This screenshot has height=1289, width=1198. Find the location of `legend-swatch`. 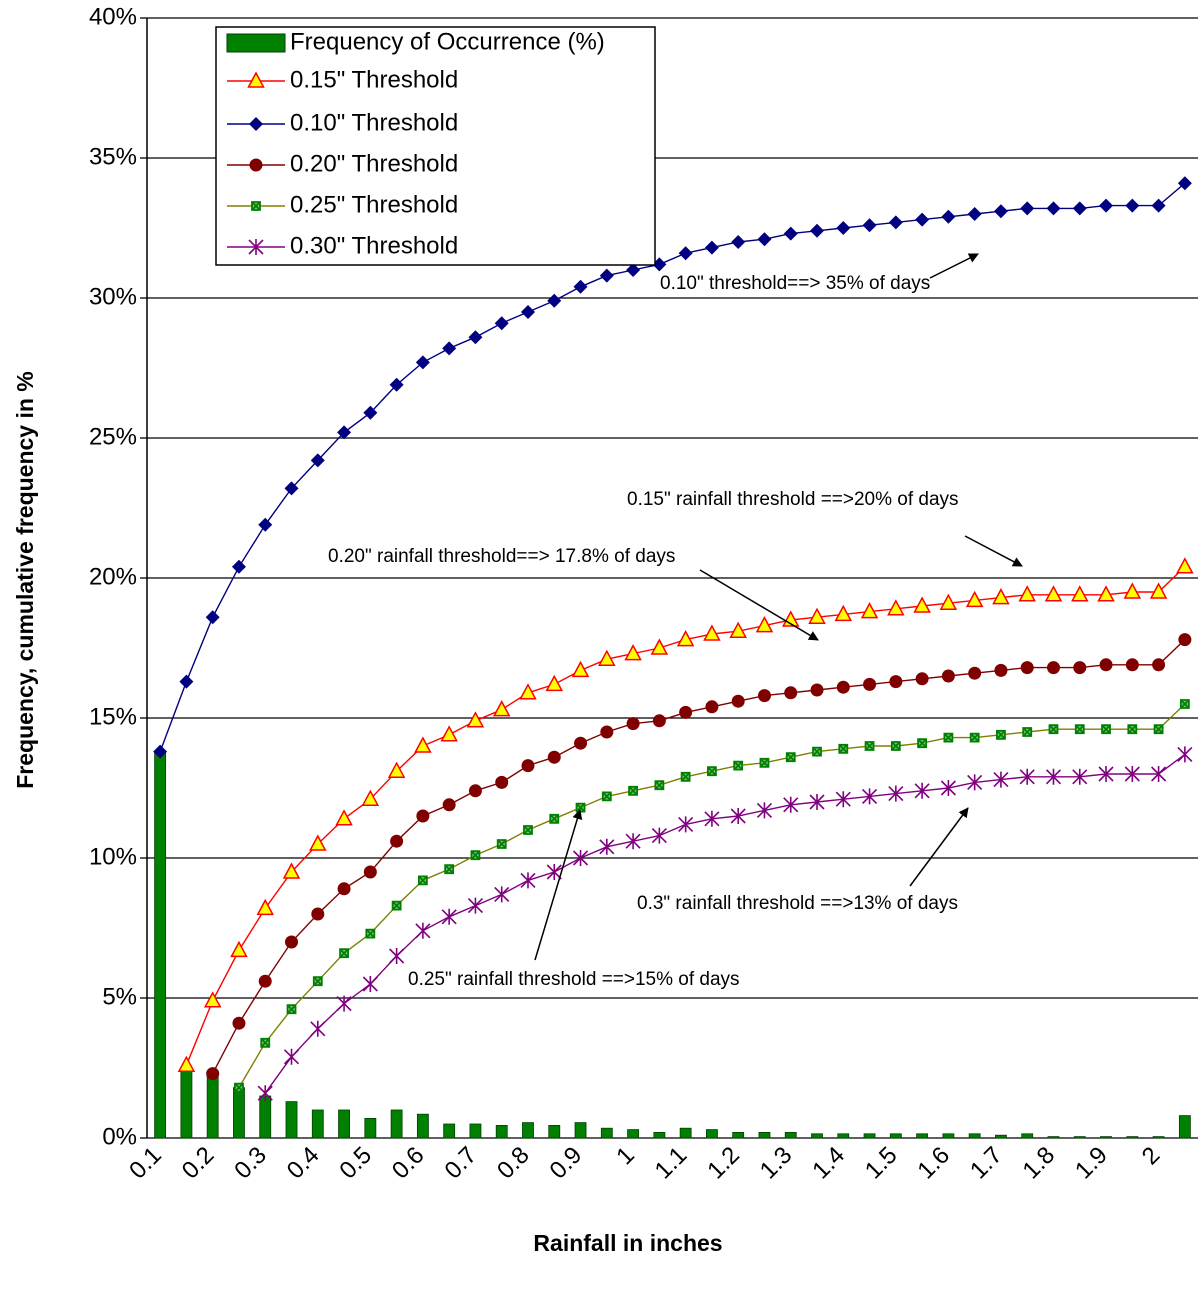

legend-swatch is located at coordinates (256, 43).